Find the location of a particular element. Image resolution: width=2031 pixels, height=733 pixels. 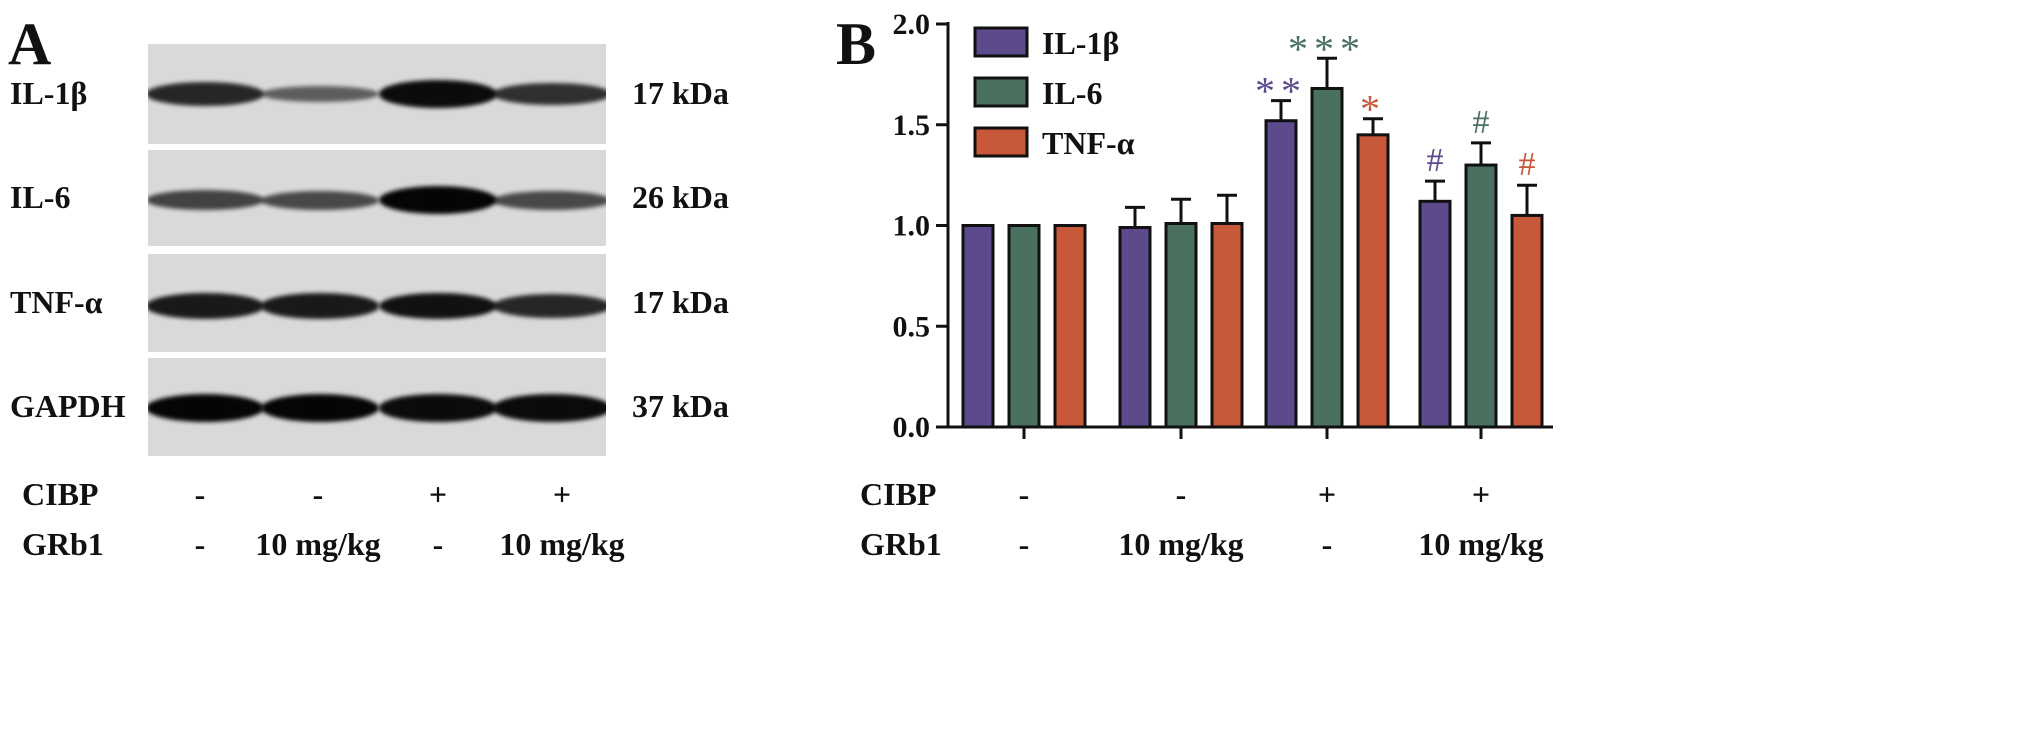

blot-label: IL-6 is located at coordinates (40, 197).